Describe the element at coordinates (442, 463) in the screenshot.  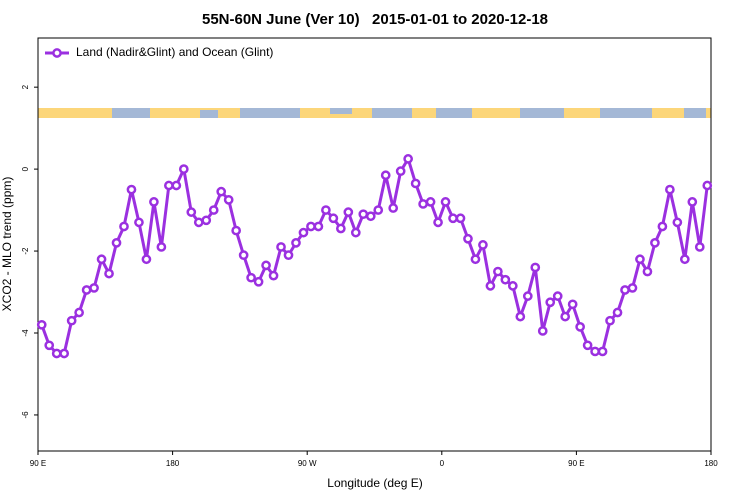
I see `x-tick-label: 0` at that location.